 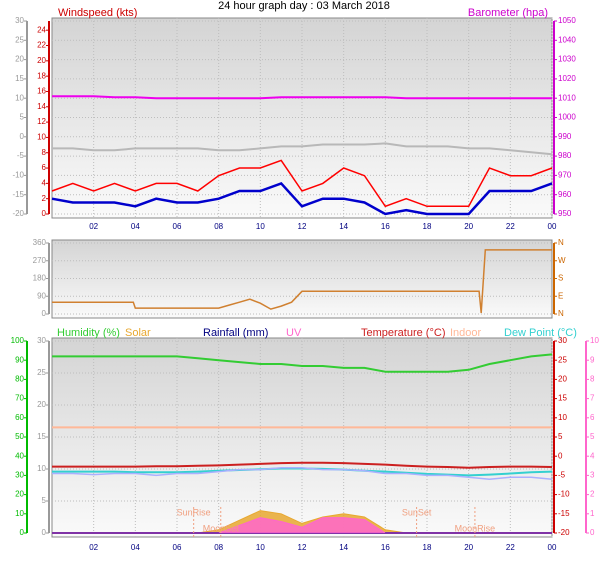 I want to click on annotation: SunSet, so click(x=417, y=512).